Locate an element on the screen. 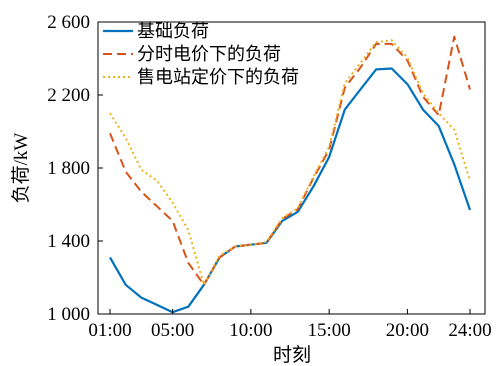 Image resolution: width=496 pixels, height=366 pixels. x-tick-label: 10:00 is located at coordinates (250, 330).